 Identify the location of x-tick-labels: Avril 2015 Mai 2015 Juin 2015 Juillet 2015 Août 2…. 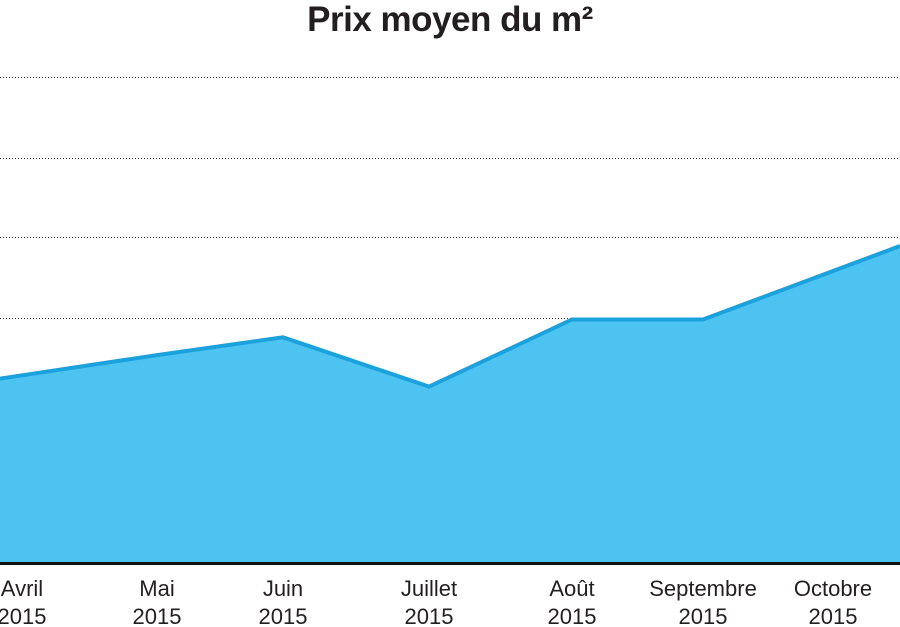
(436, 601).